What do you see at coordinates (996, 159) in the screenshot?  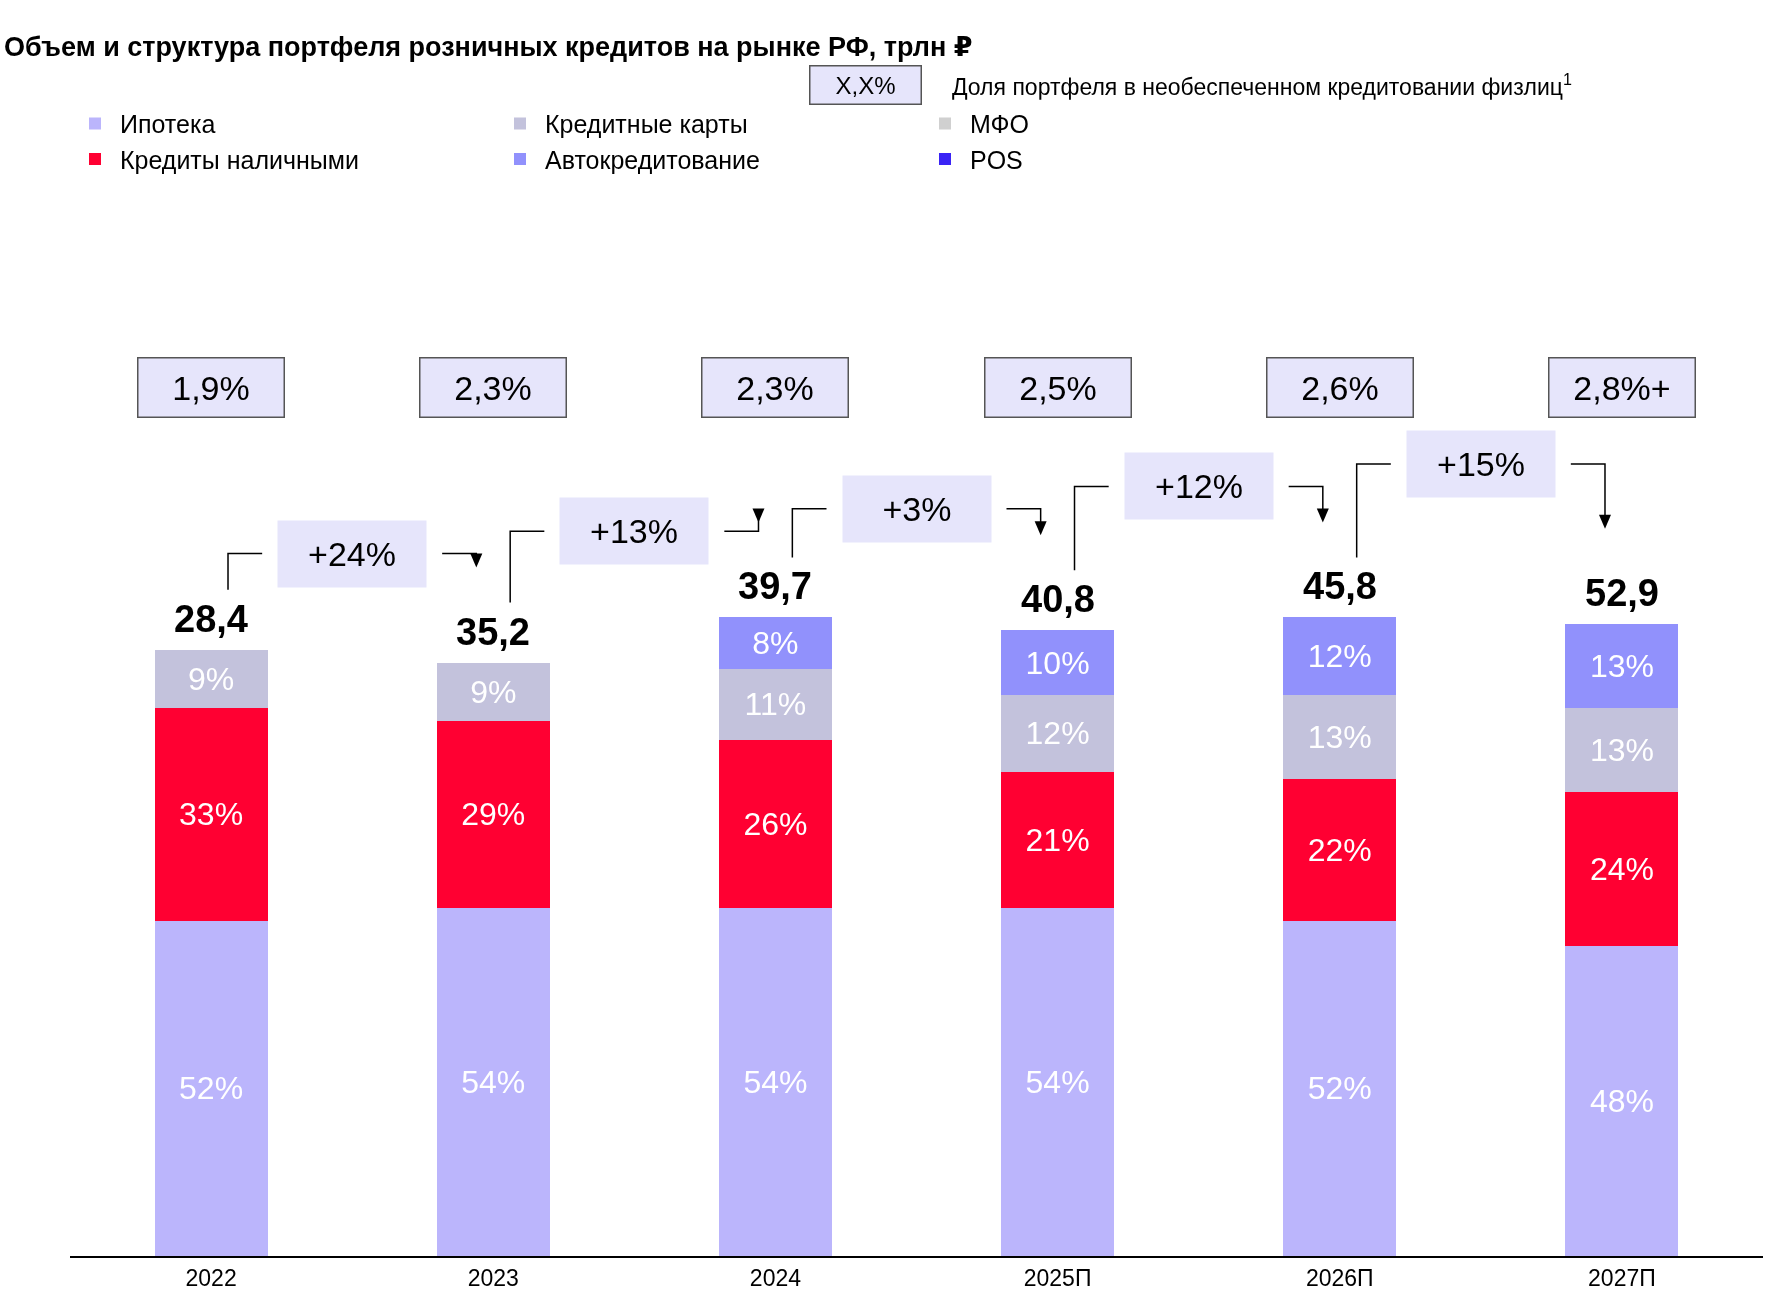 I see `legend-label: POS` at bounding box center [996, 159].